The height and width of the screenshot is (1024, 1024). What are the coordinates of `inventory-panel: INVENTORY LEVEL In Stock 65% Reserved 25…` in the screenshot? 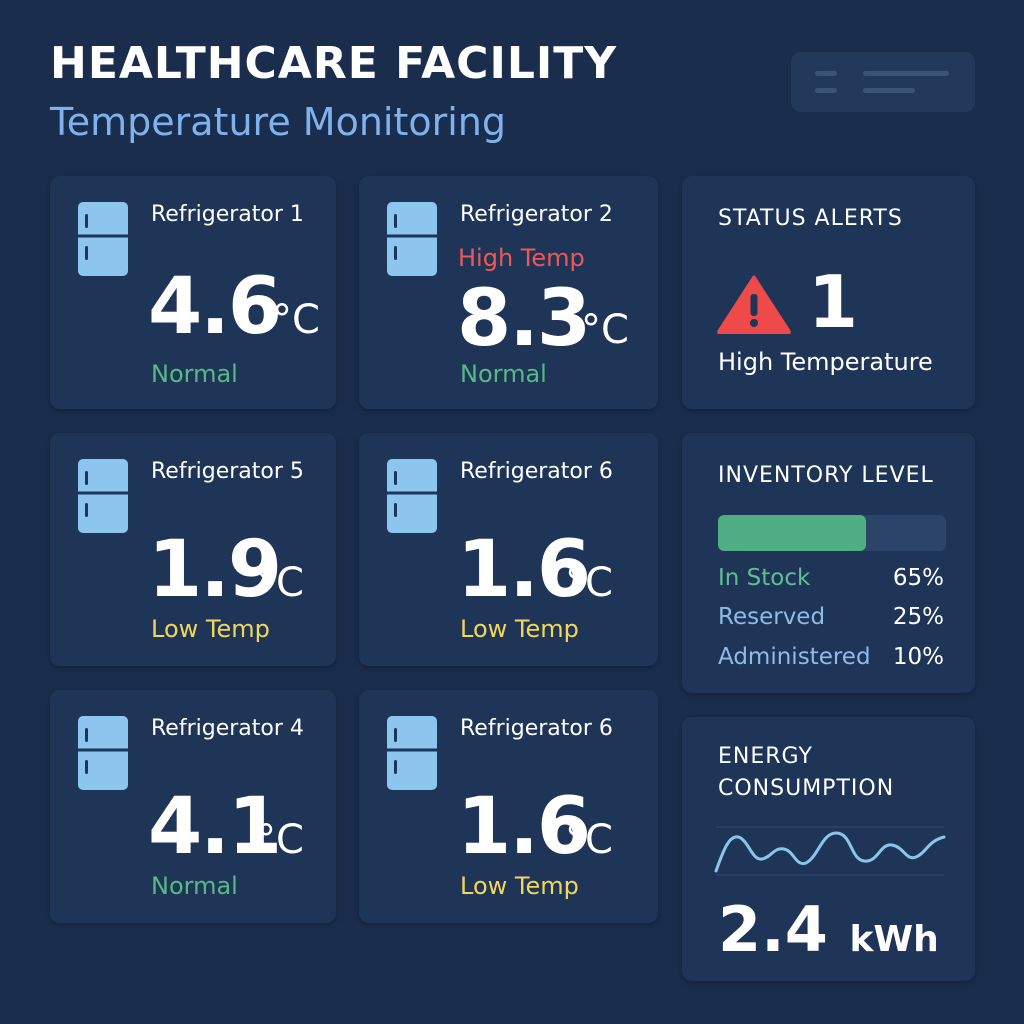 It's located at (828, 563).